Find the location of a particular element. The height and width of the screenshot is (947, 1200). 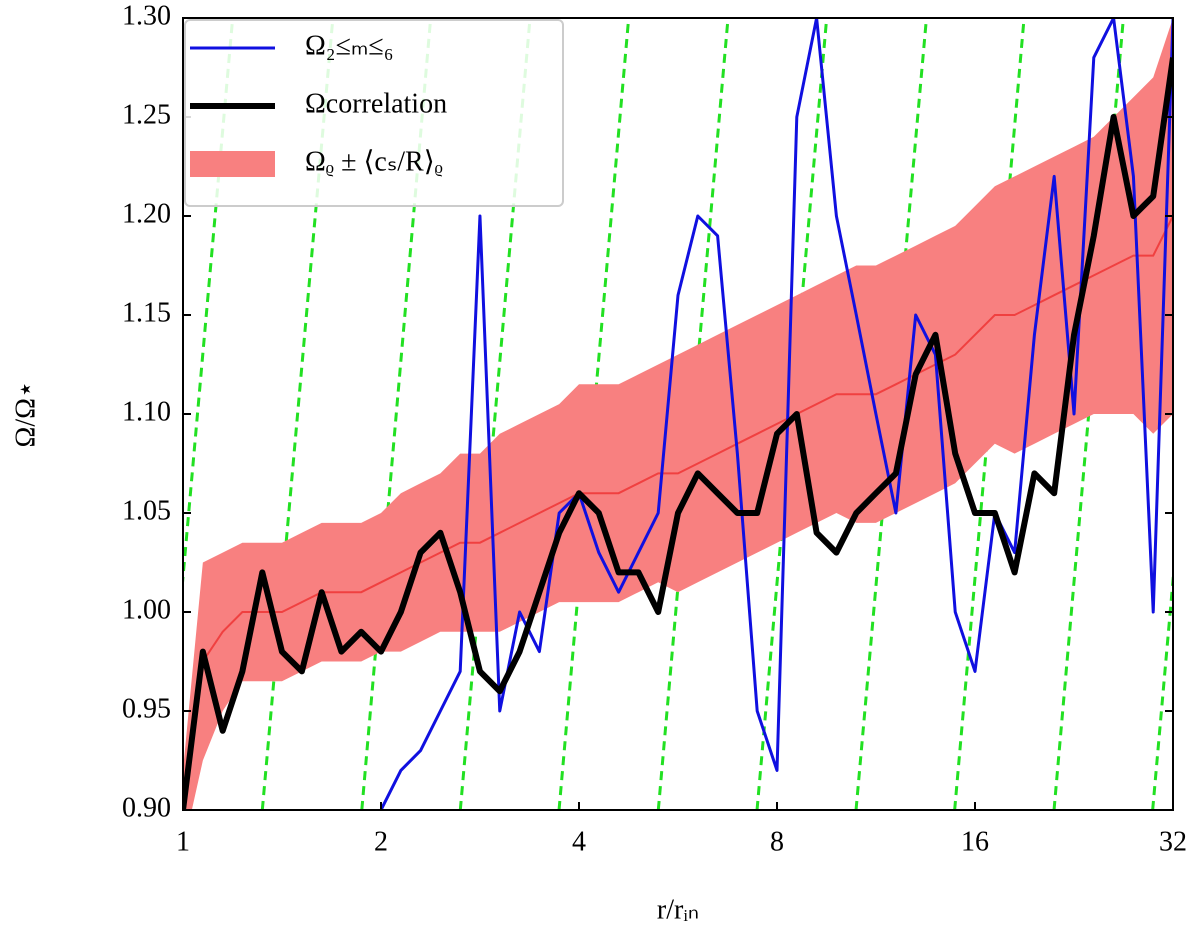

y-tick-label: 1.25 is located at coordinates (146, 114).